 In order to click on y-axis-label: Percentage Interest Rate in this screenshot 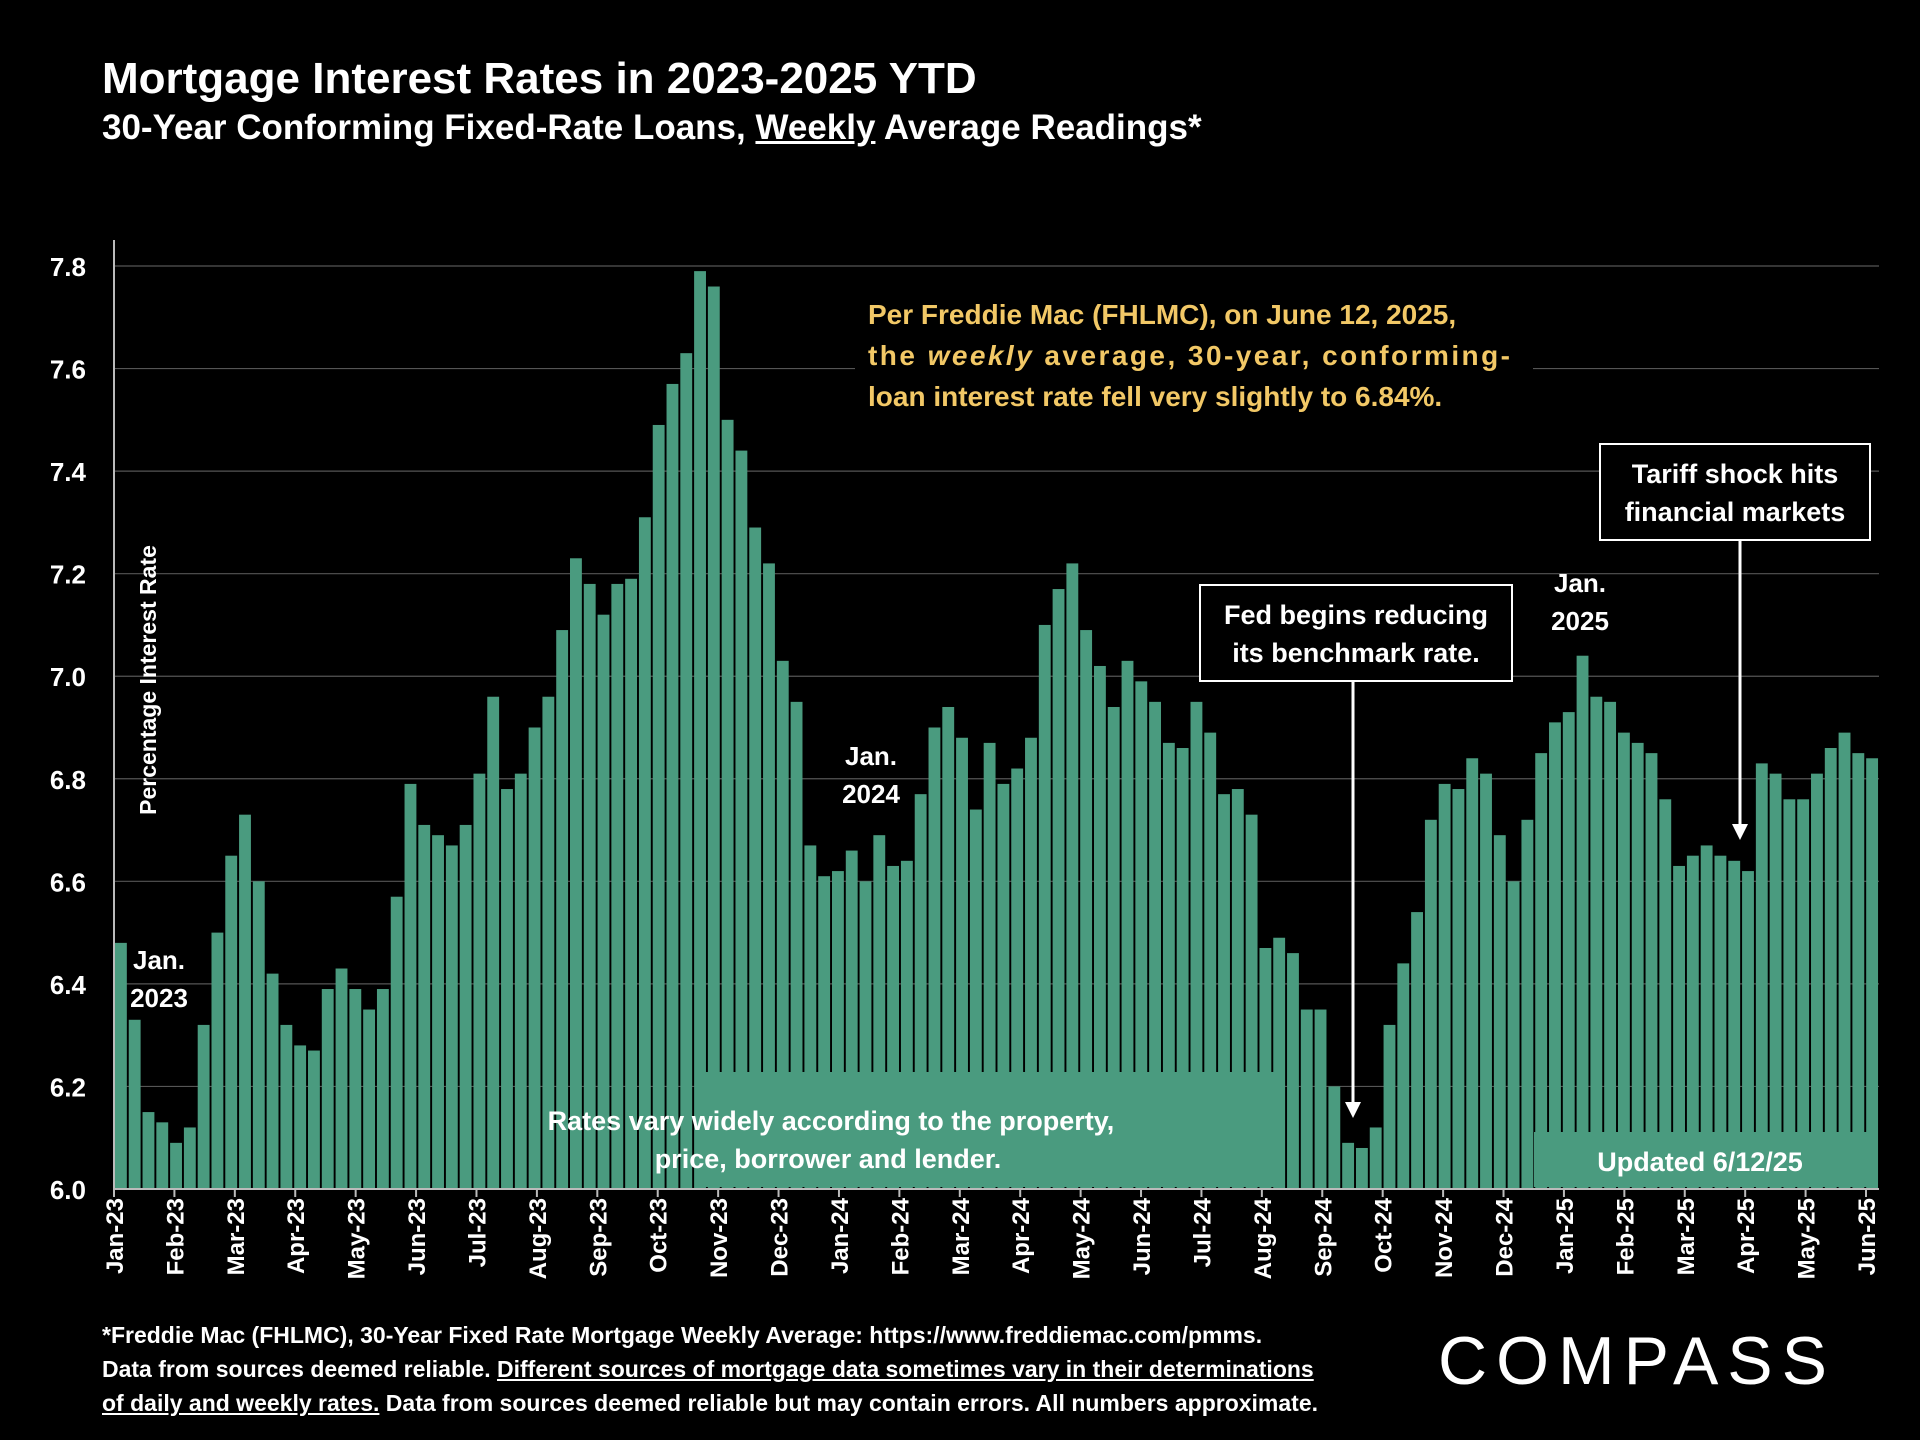, I will do `click(148, 680)`.